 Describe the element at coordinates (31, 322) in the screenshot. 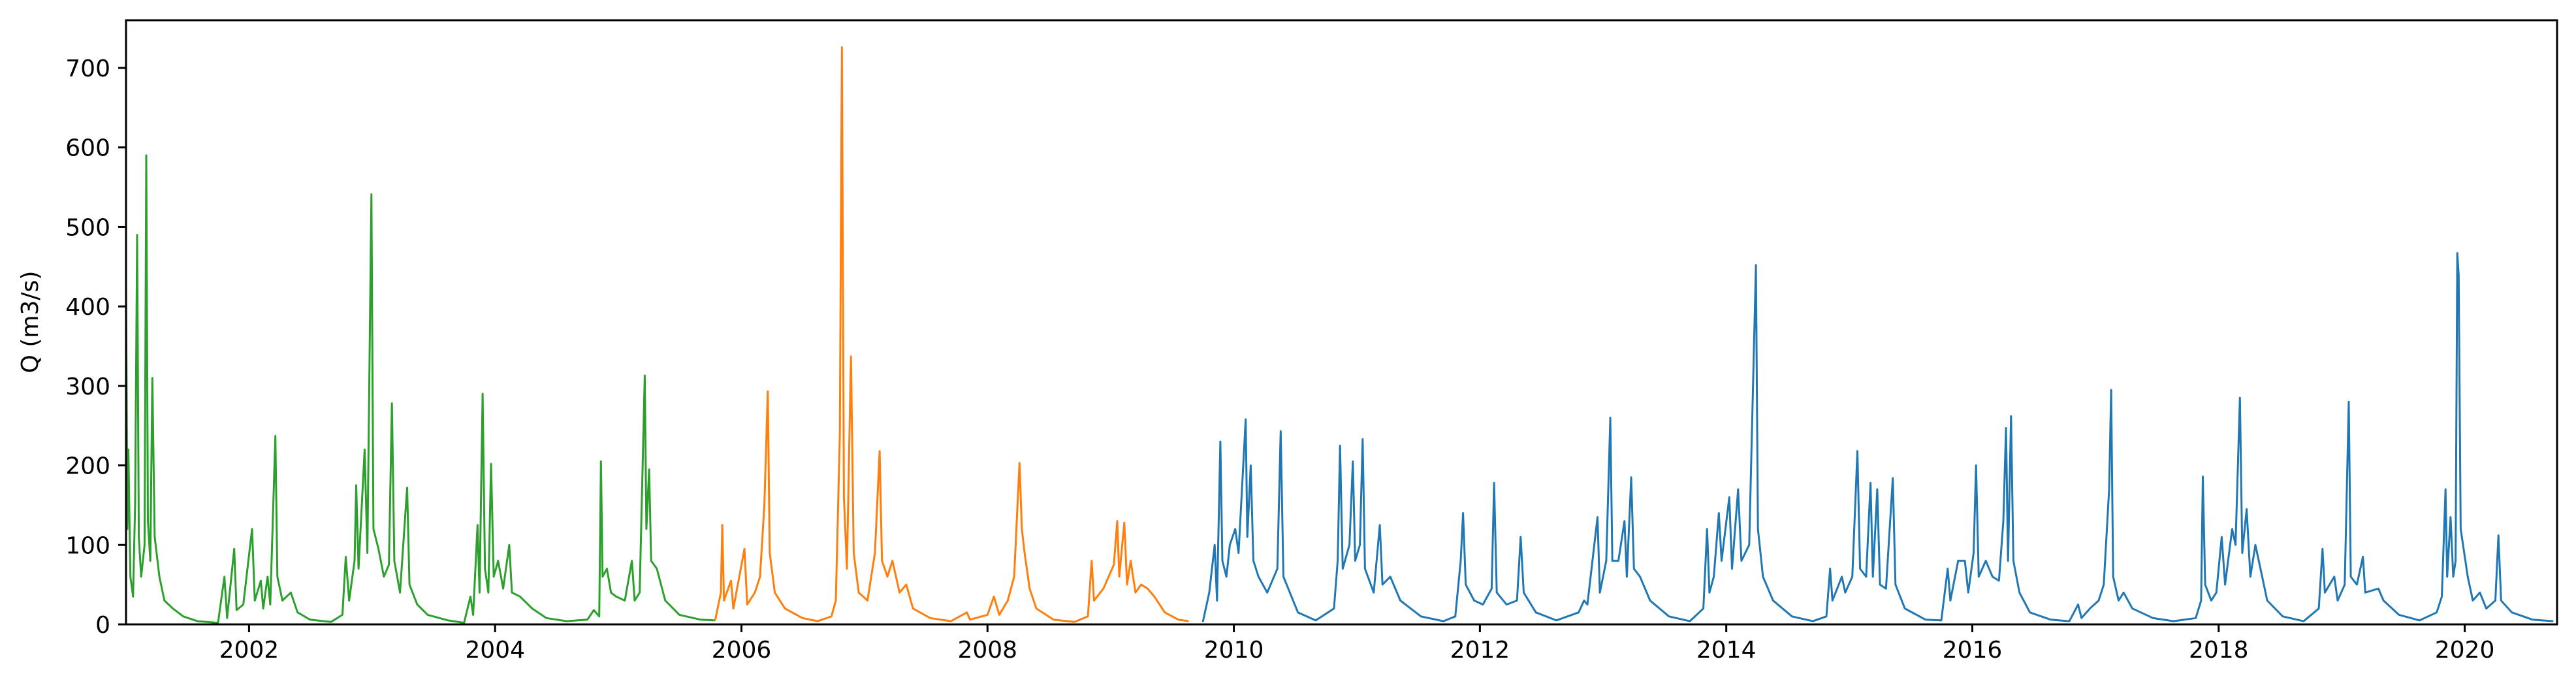

I see `y-axis-title: Q (m3/s)` at that location.